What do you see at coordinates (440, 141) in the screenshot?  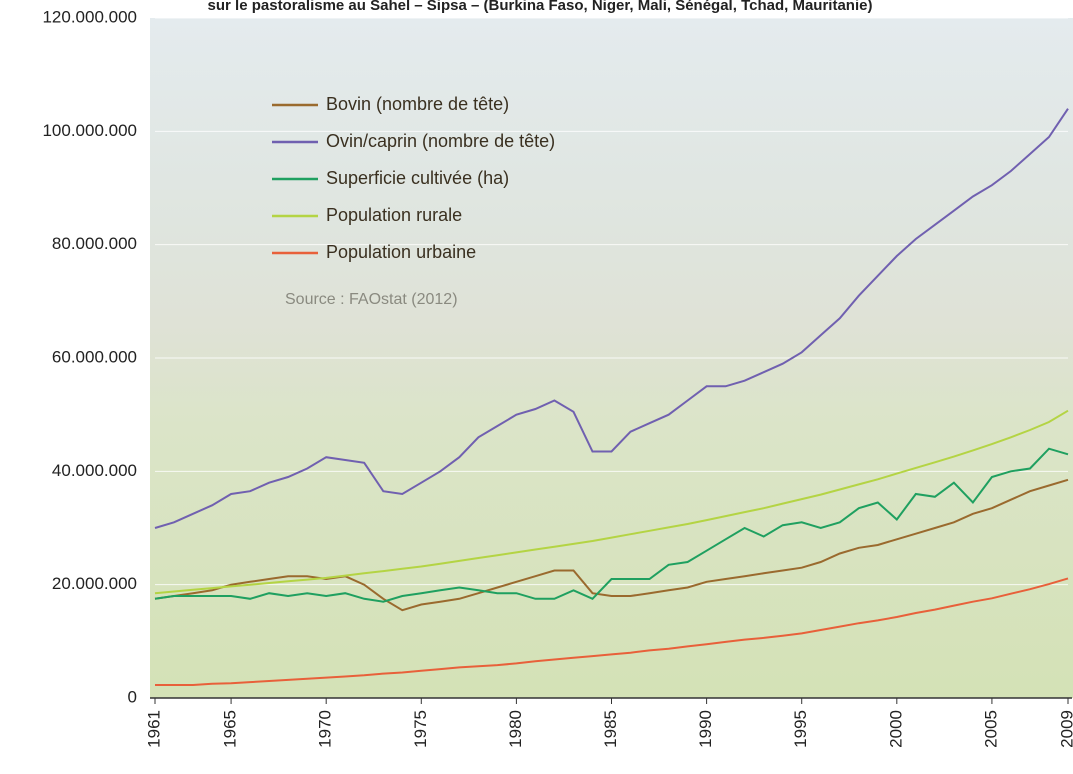 I see `legend-label: Ovin/caprin (nombre de tête)` at bounding box center [440, 141].